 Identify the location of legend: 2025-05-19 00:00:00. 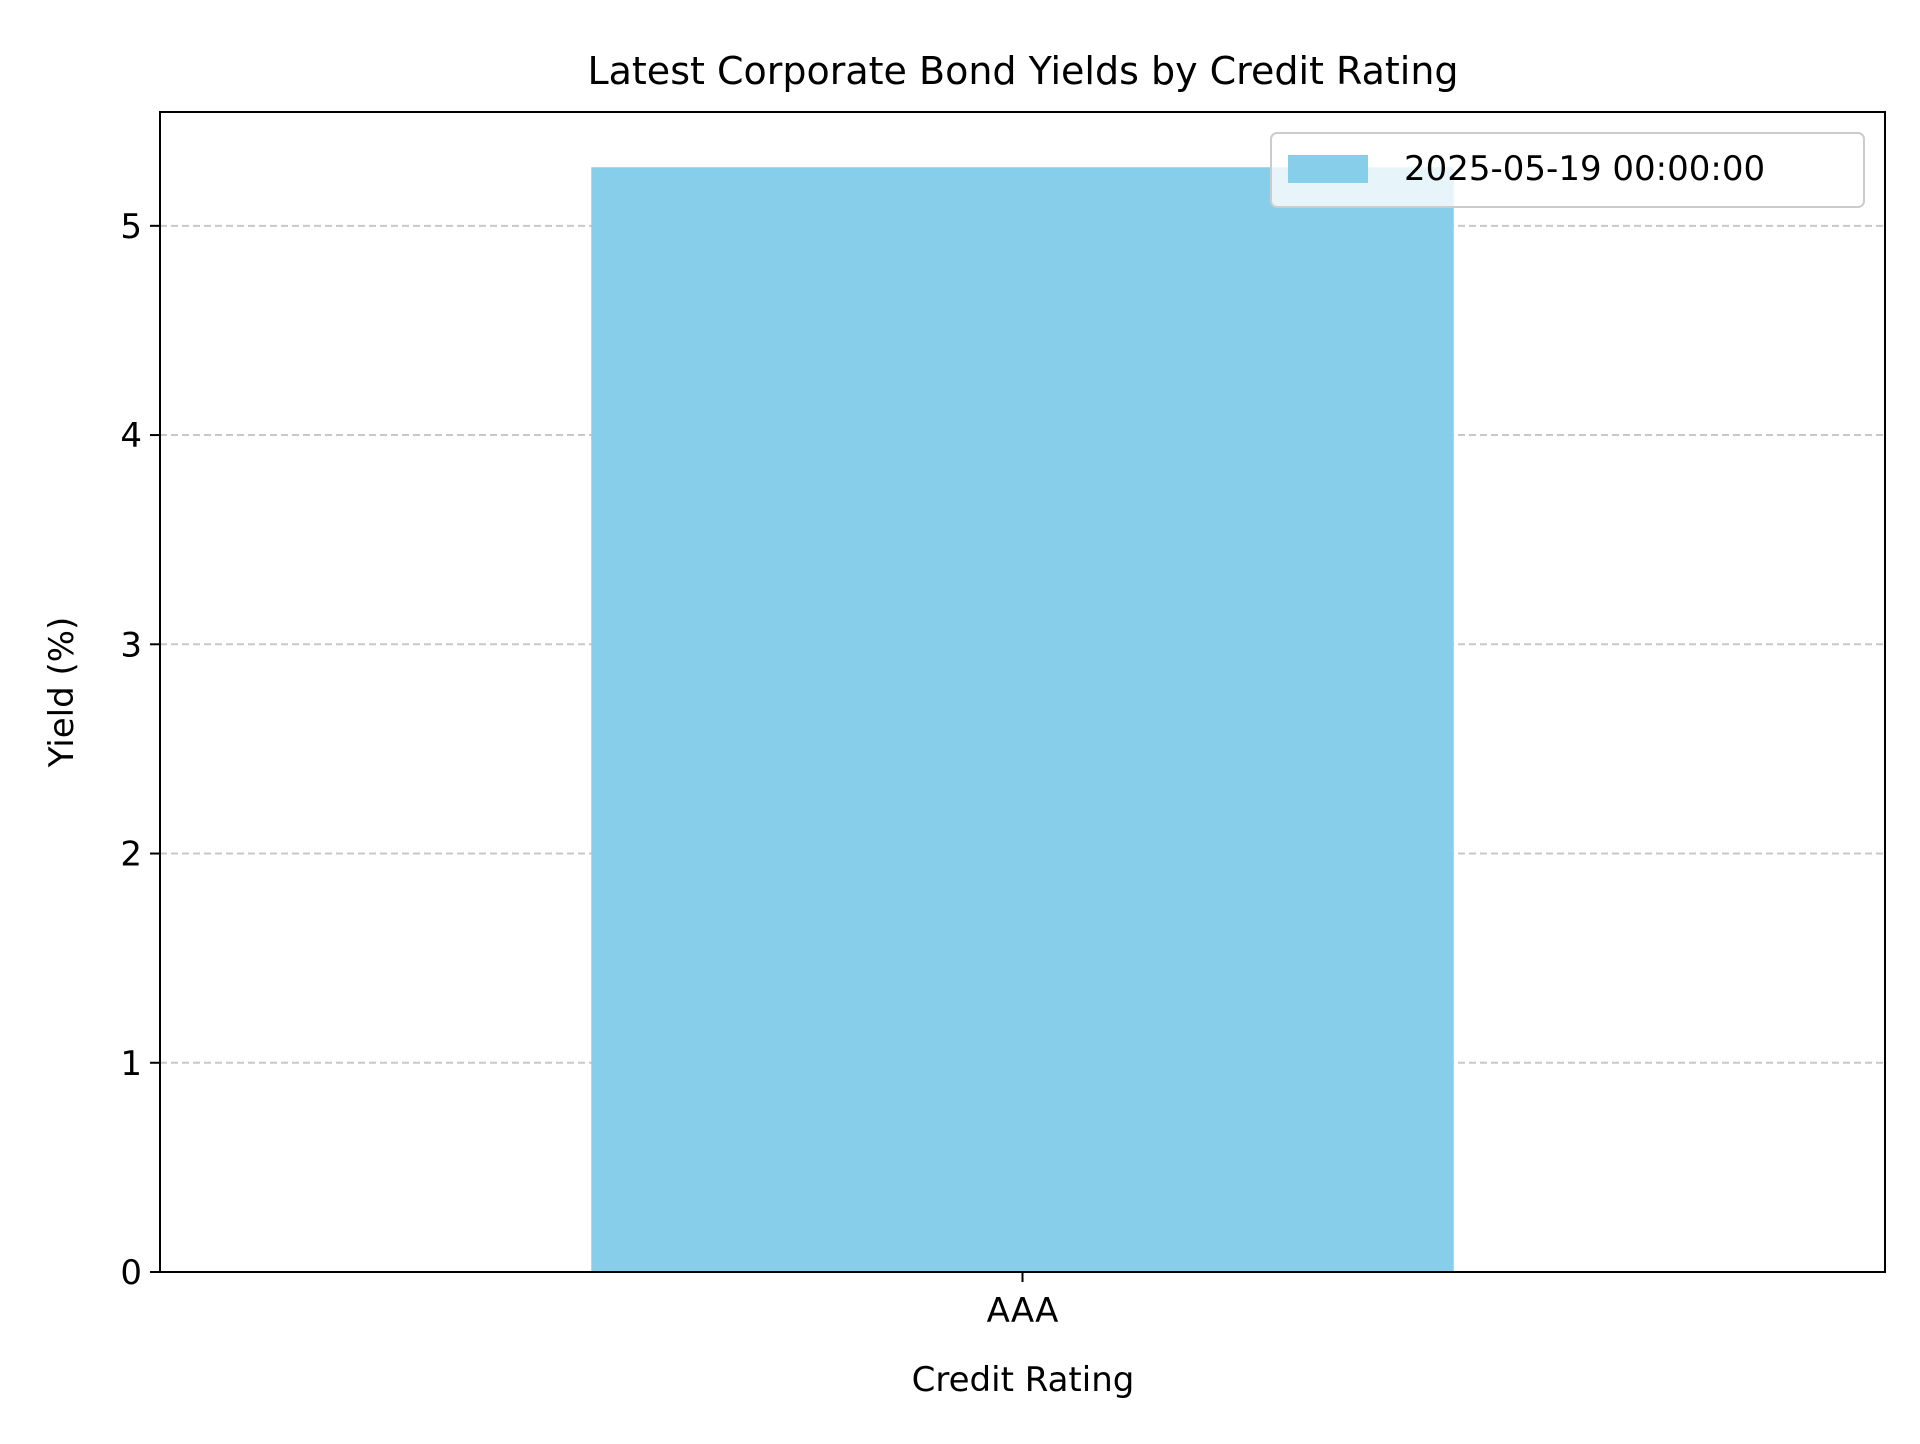
(1567, 170).